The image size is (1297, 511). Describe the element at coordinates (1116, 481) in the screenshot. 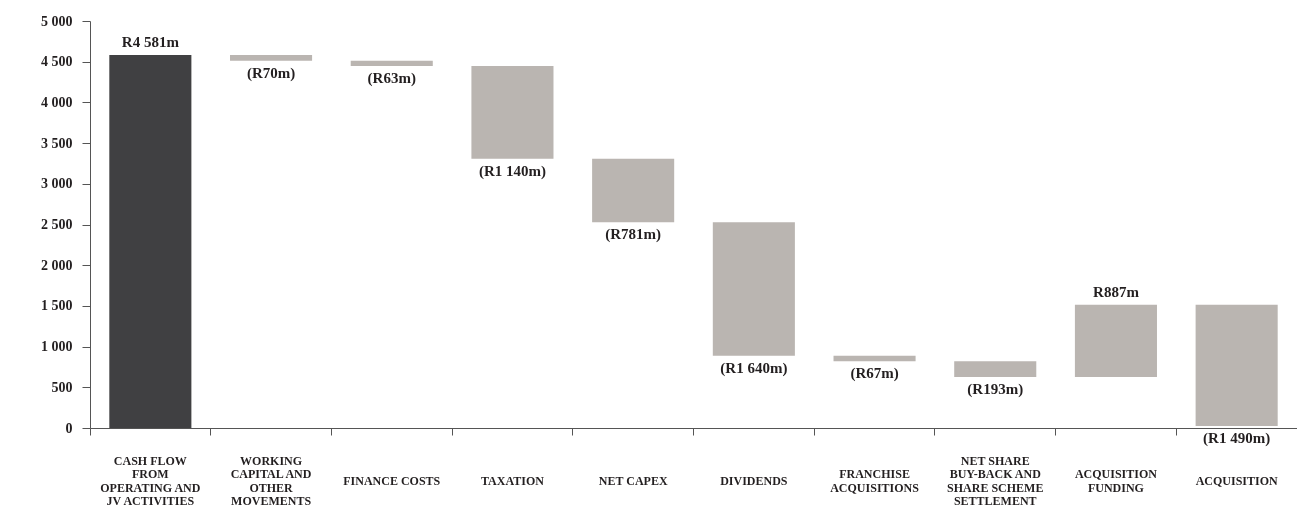

I see `x-tick-label: ACQUISITION FUNDING` at that location.